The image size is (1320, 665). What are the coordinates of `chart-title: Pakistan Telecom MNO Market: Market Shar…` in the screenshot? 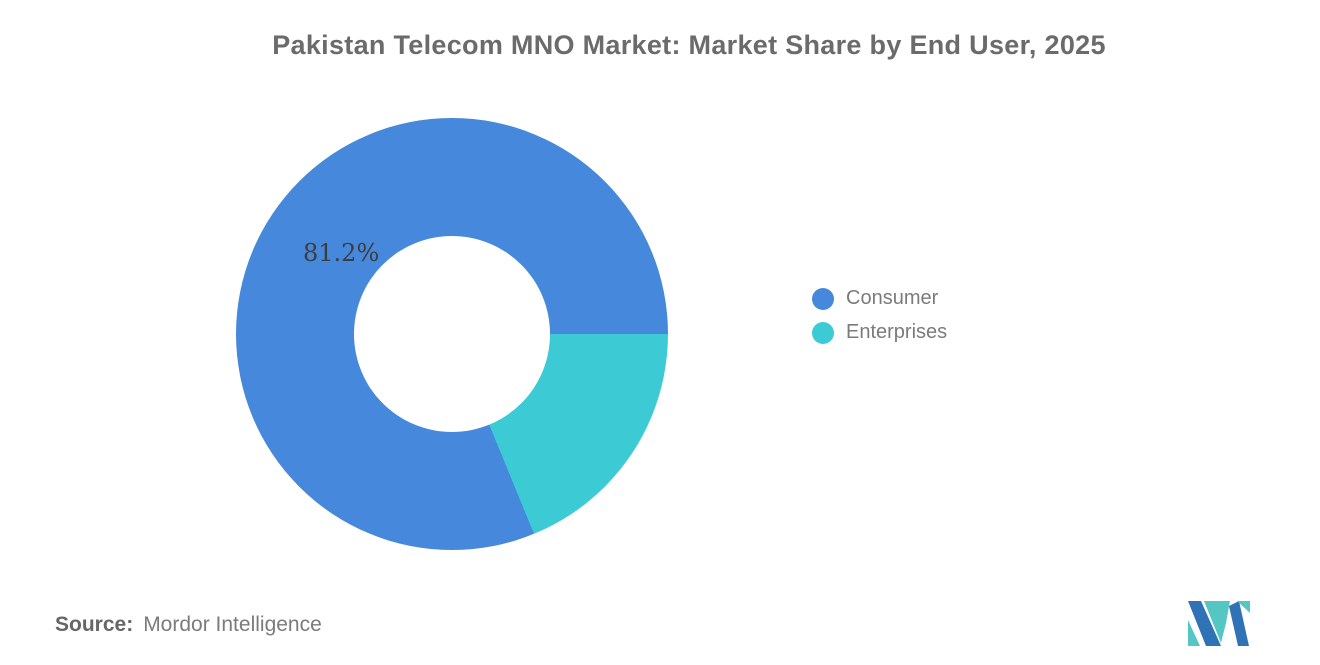 It's located at (689, 45).